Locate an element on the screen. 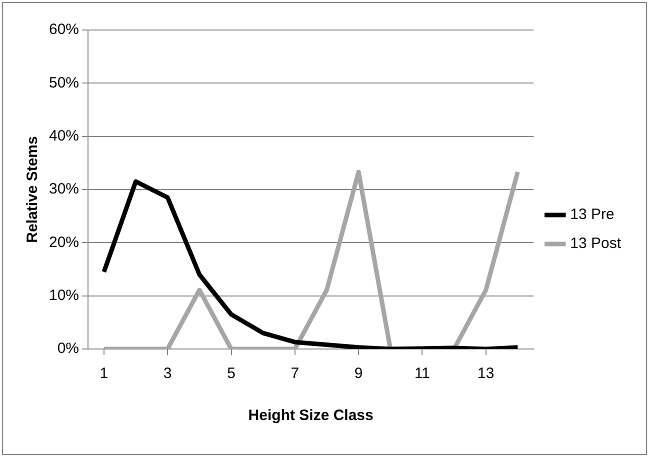 The width and height of the screenshot is (651, 459). legend-label: 13 Pre is located at coordinates (592, 215).